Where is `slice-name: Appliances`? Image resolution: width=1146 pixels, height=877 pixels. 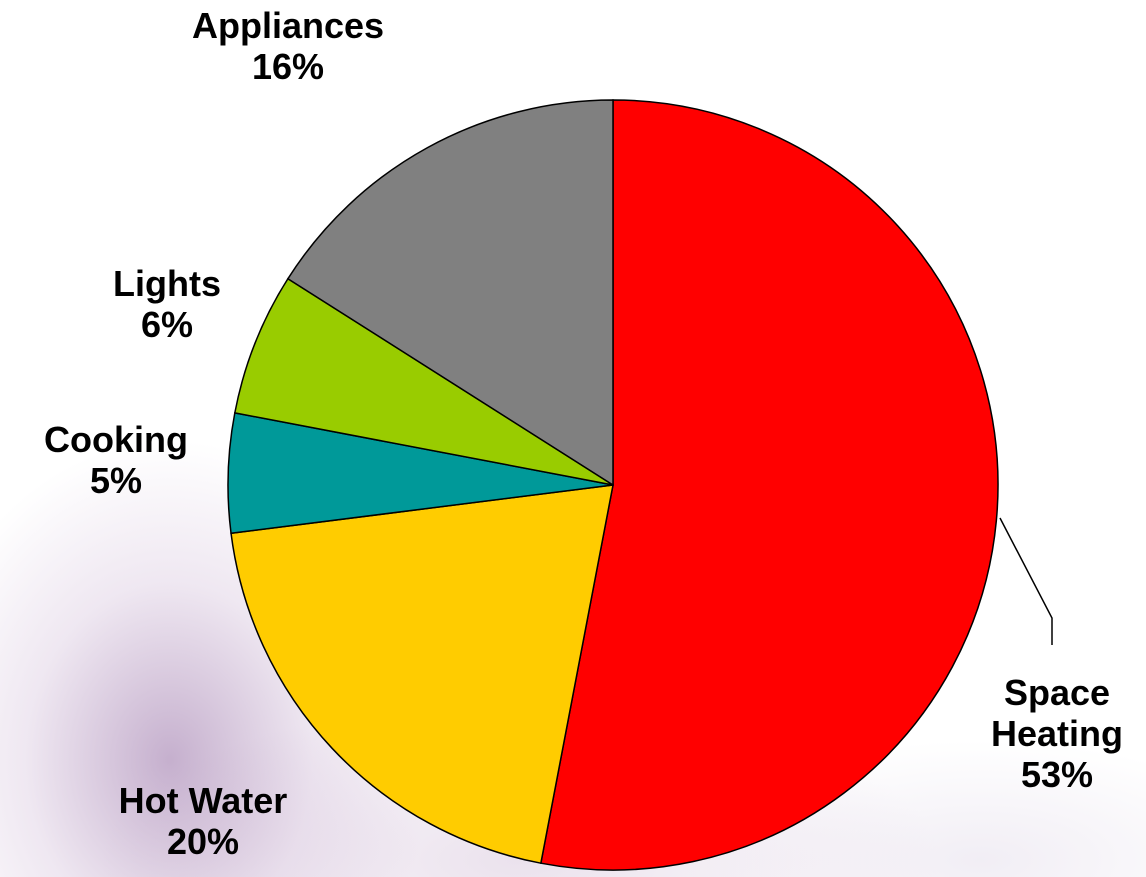 slice-name: Appliances is located at coordinates (288, 25).